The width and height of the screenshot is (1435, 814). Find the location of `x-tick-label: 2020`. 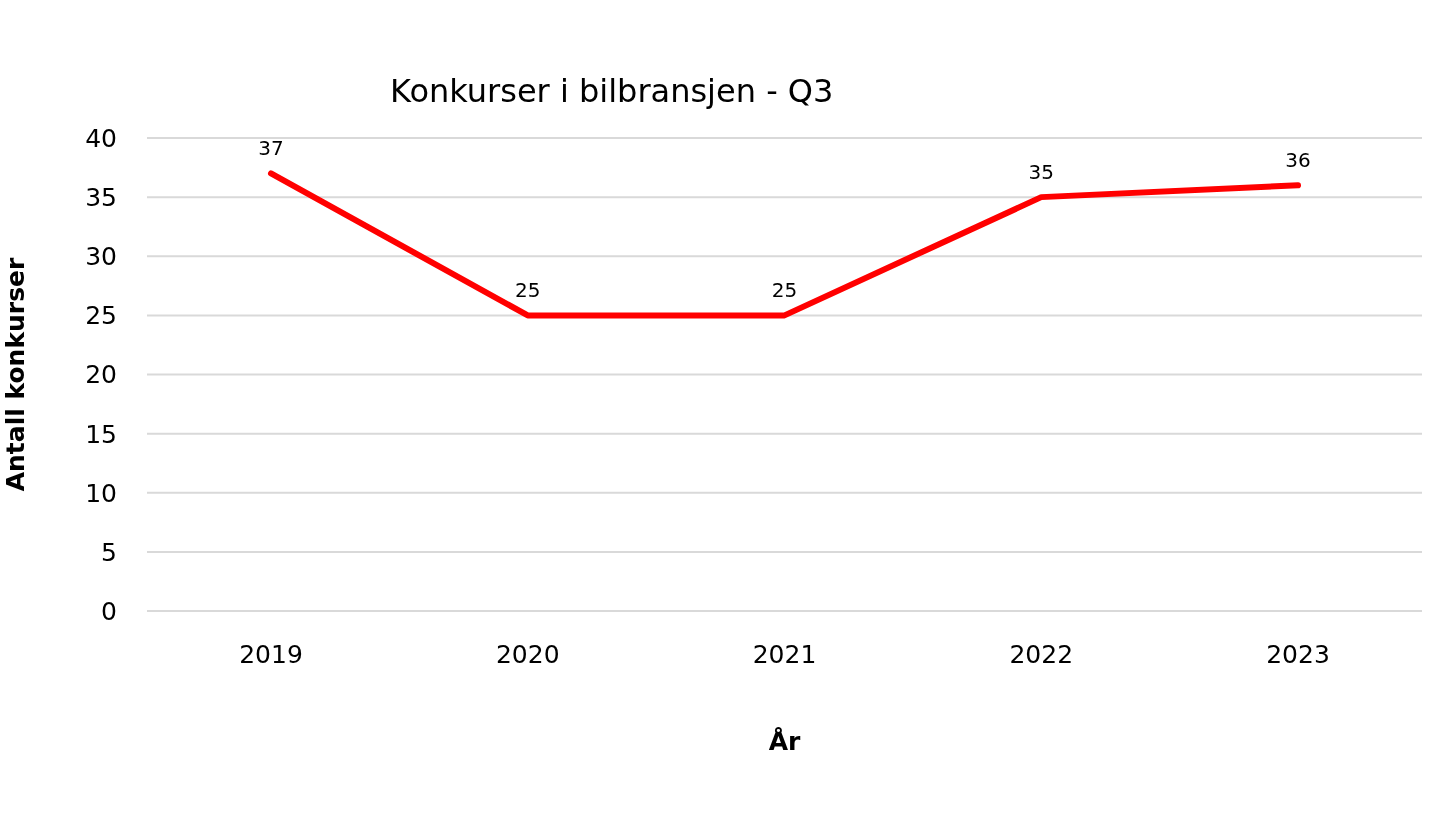

x-tick-label: 2020 is located at coordinates (527, 654).